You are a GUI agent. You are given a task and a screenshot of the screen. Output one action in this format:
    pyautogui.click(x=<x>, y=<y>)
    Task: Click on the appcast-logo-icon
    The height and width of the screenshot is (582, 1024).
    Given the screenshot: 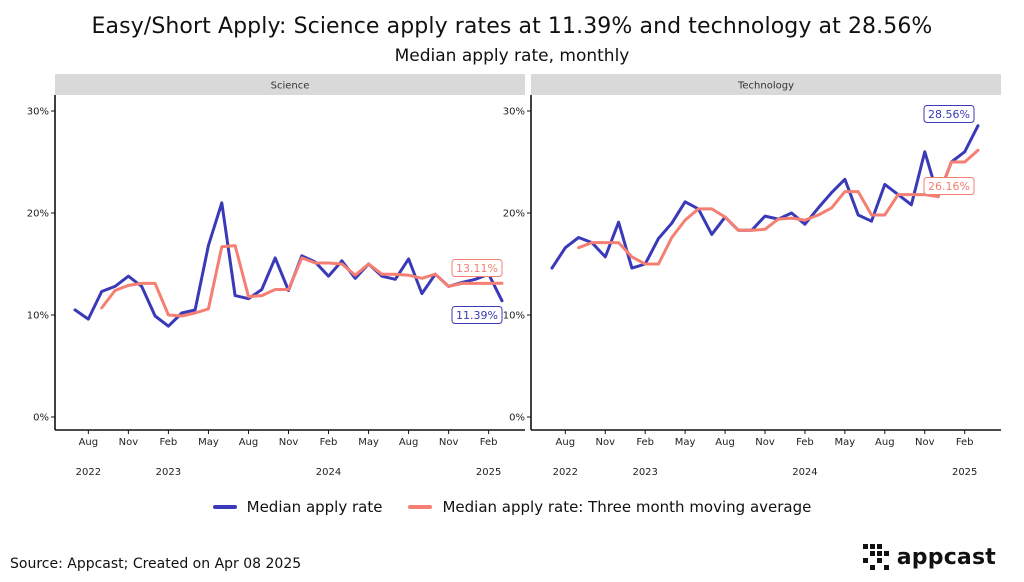 What is the action you would take?
    pyautogui.click(x=875, y=557)
    